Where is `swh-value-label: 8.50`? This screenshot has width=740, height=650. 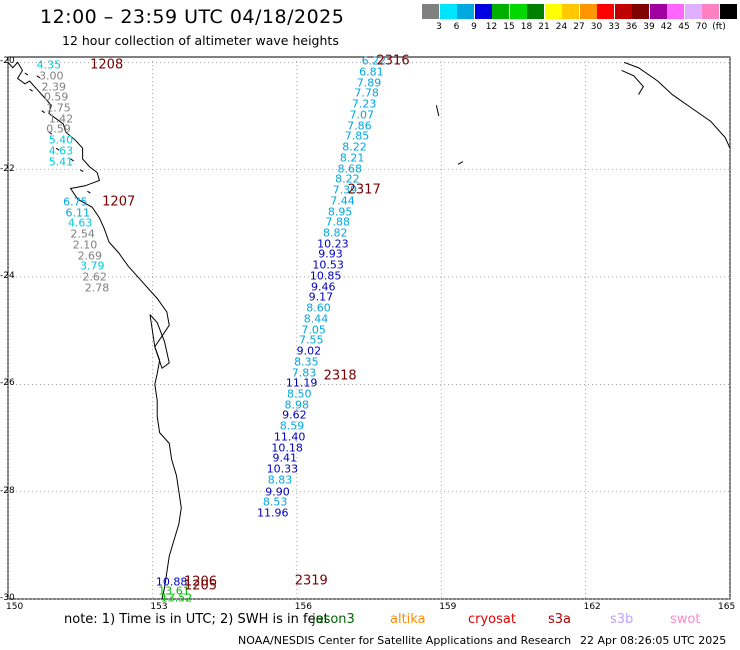
swh-value-label: 8.50 is located at coordinates (299, 394).